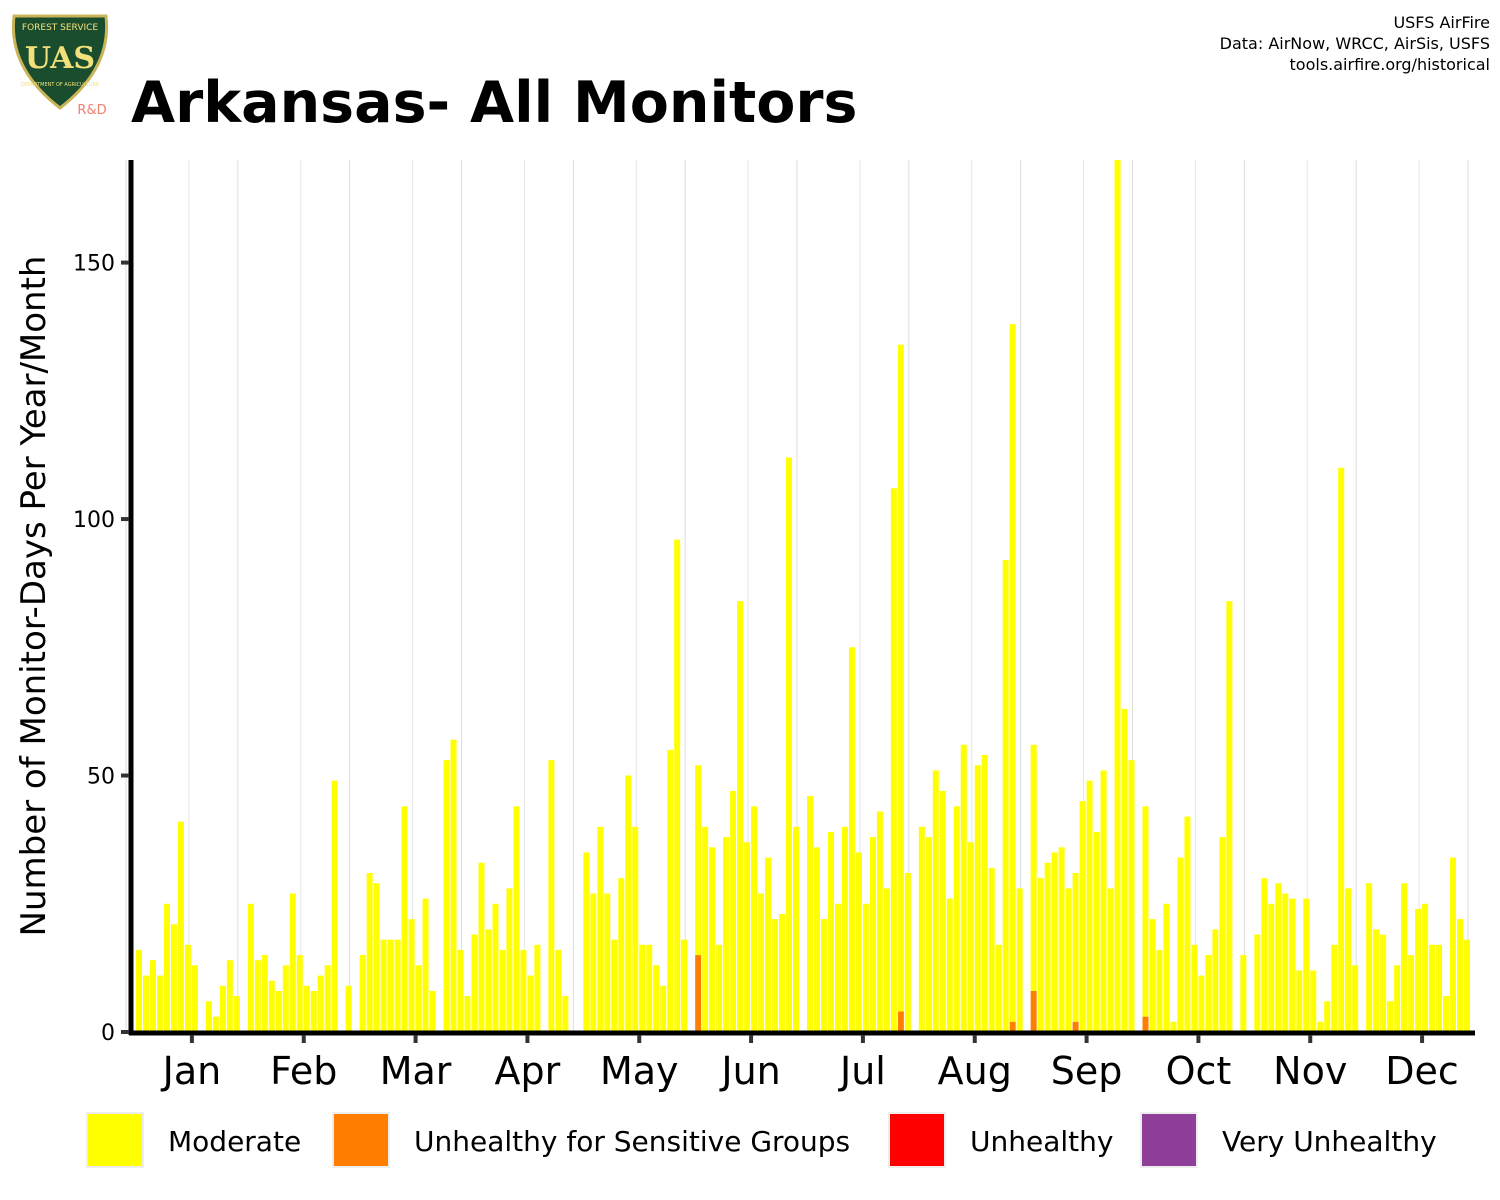 This screenshot has height=1200, width=1500. I want to click on legend-label: Unhealthy for Sensitive Groups, so click(632, 1141).